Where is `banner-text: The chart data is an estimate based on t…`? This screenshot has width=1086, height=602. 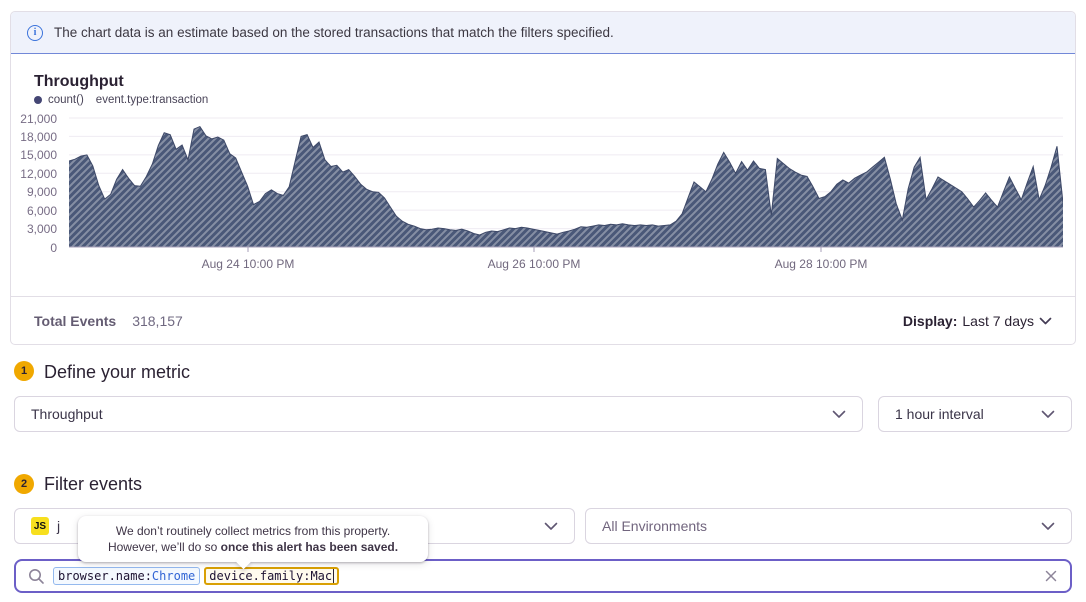 banner-text: The chart data is an estimate based on t… is located at coordinates (334, 32).